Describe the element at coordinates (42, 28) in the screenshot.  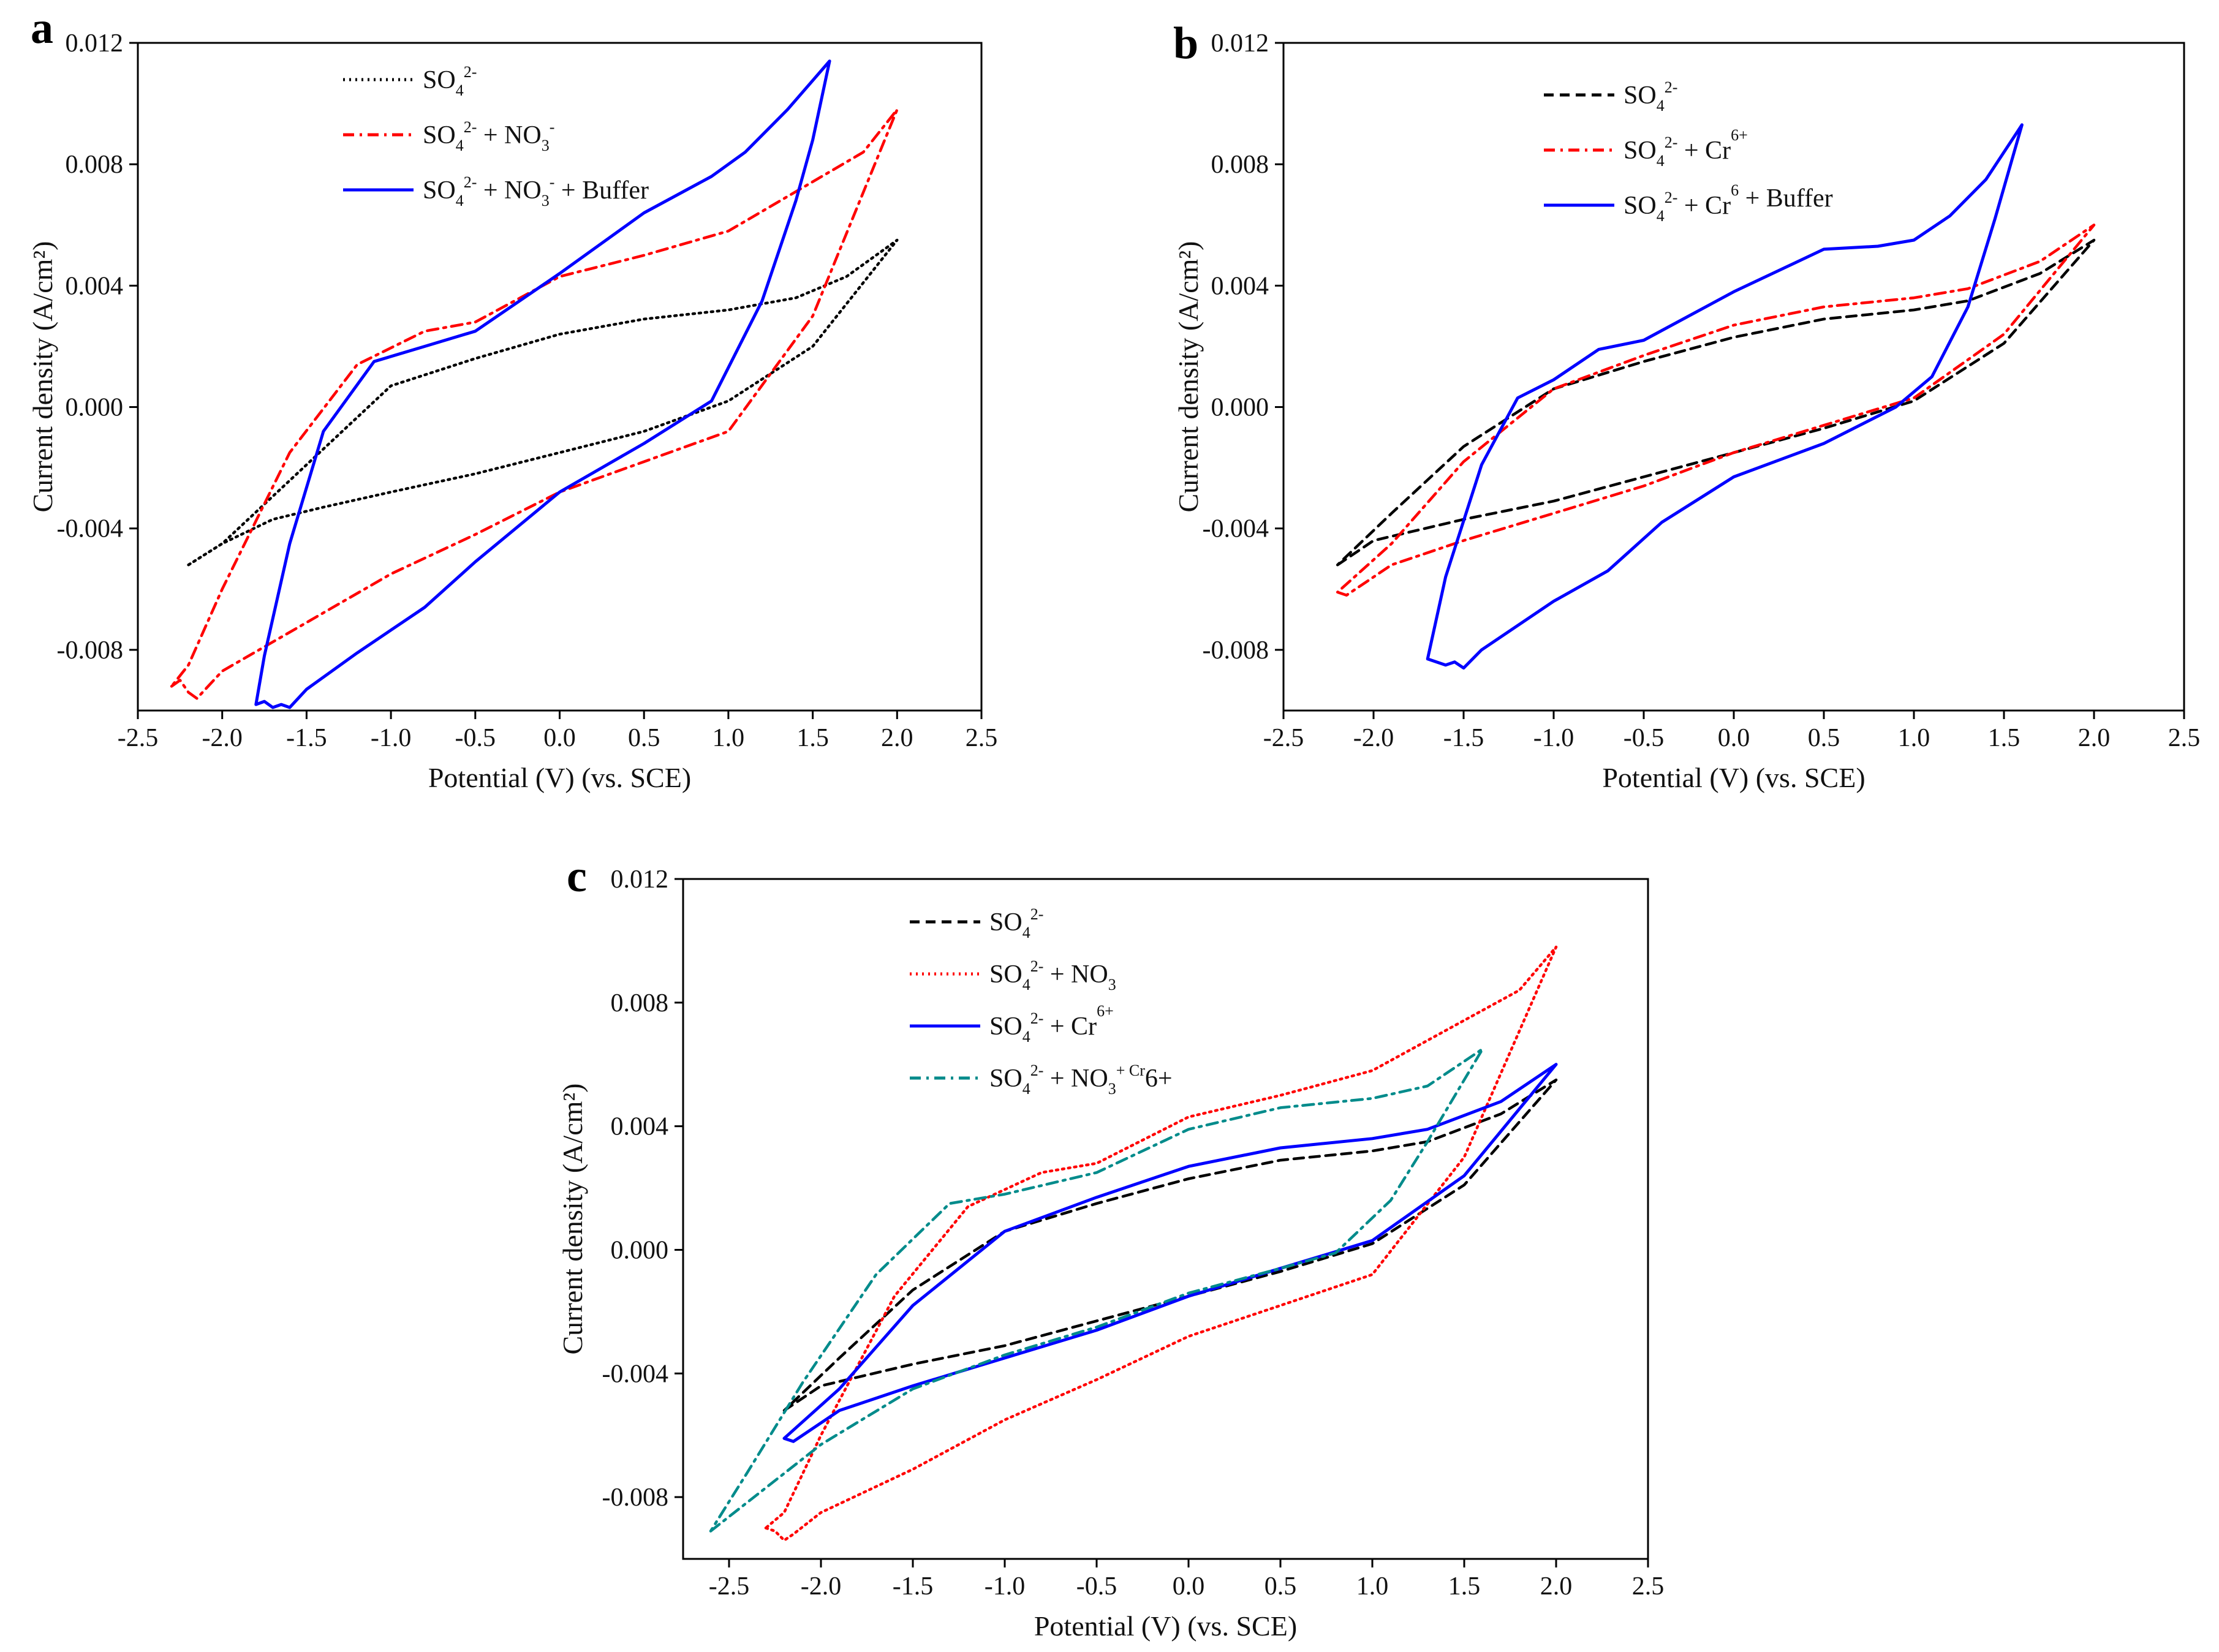
I see `panel-label: a` at that location.